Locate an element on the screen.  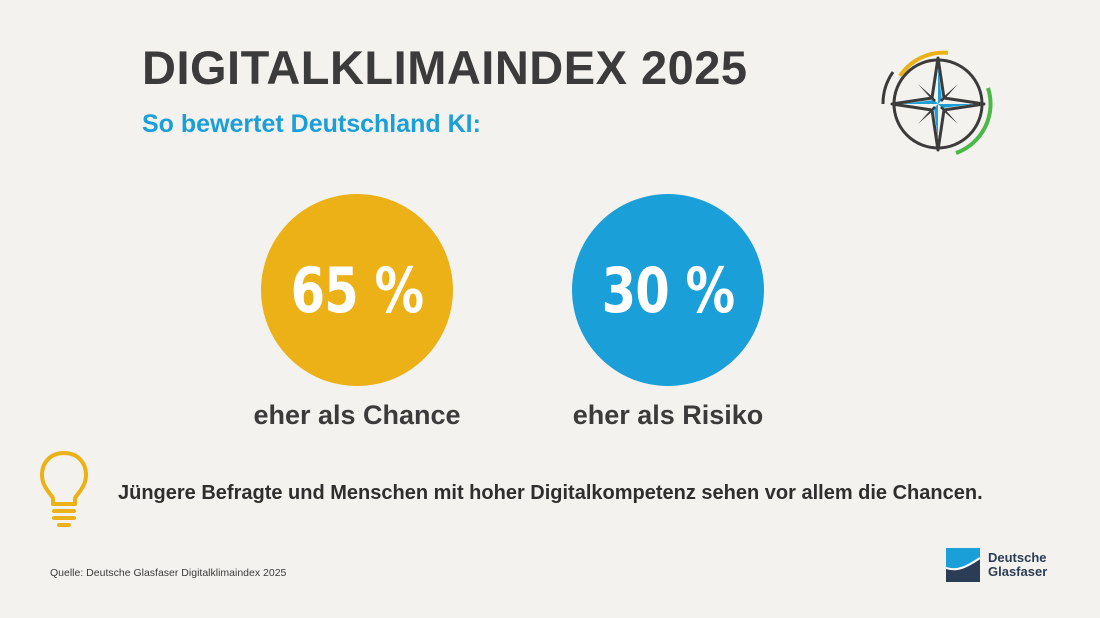
page-title: DIGITALKLIMAINDEX 2025 is located at coordinates (445, 67).